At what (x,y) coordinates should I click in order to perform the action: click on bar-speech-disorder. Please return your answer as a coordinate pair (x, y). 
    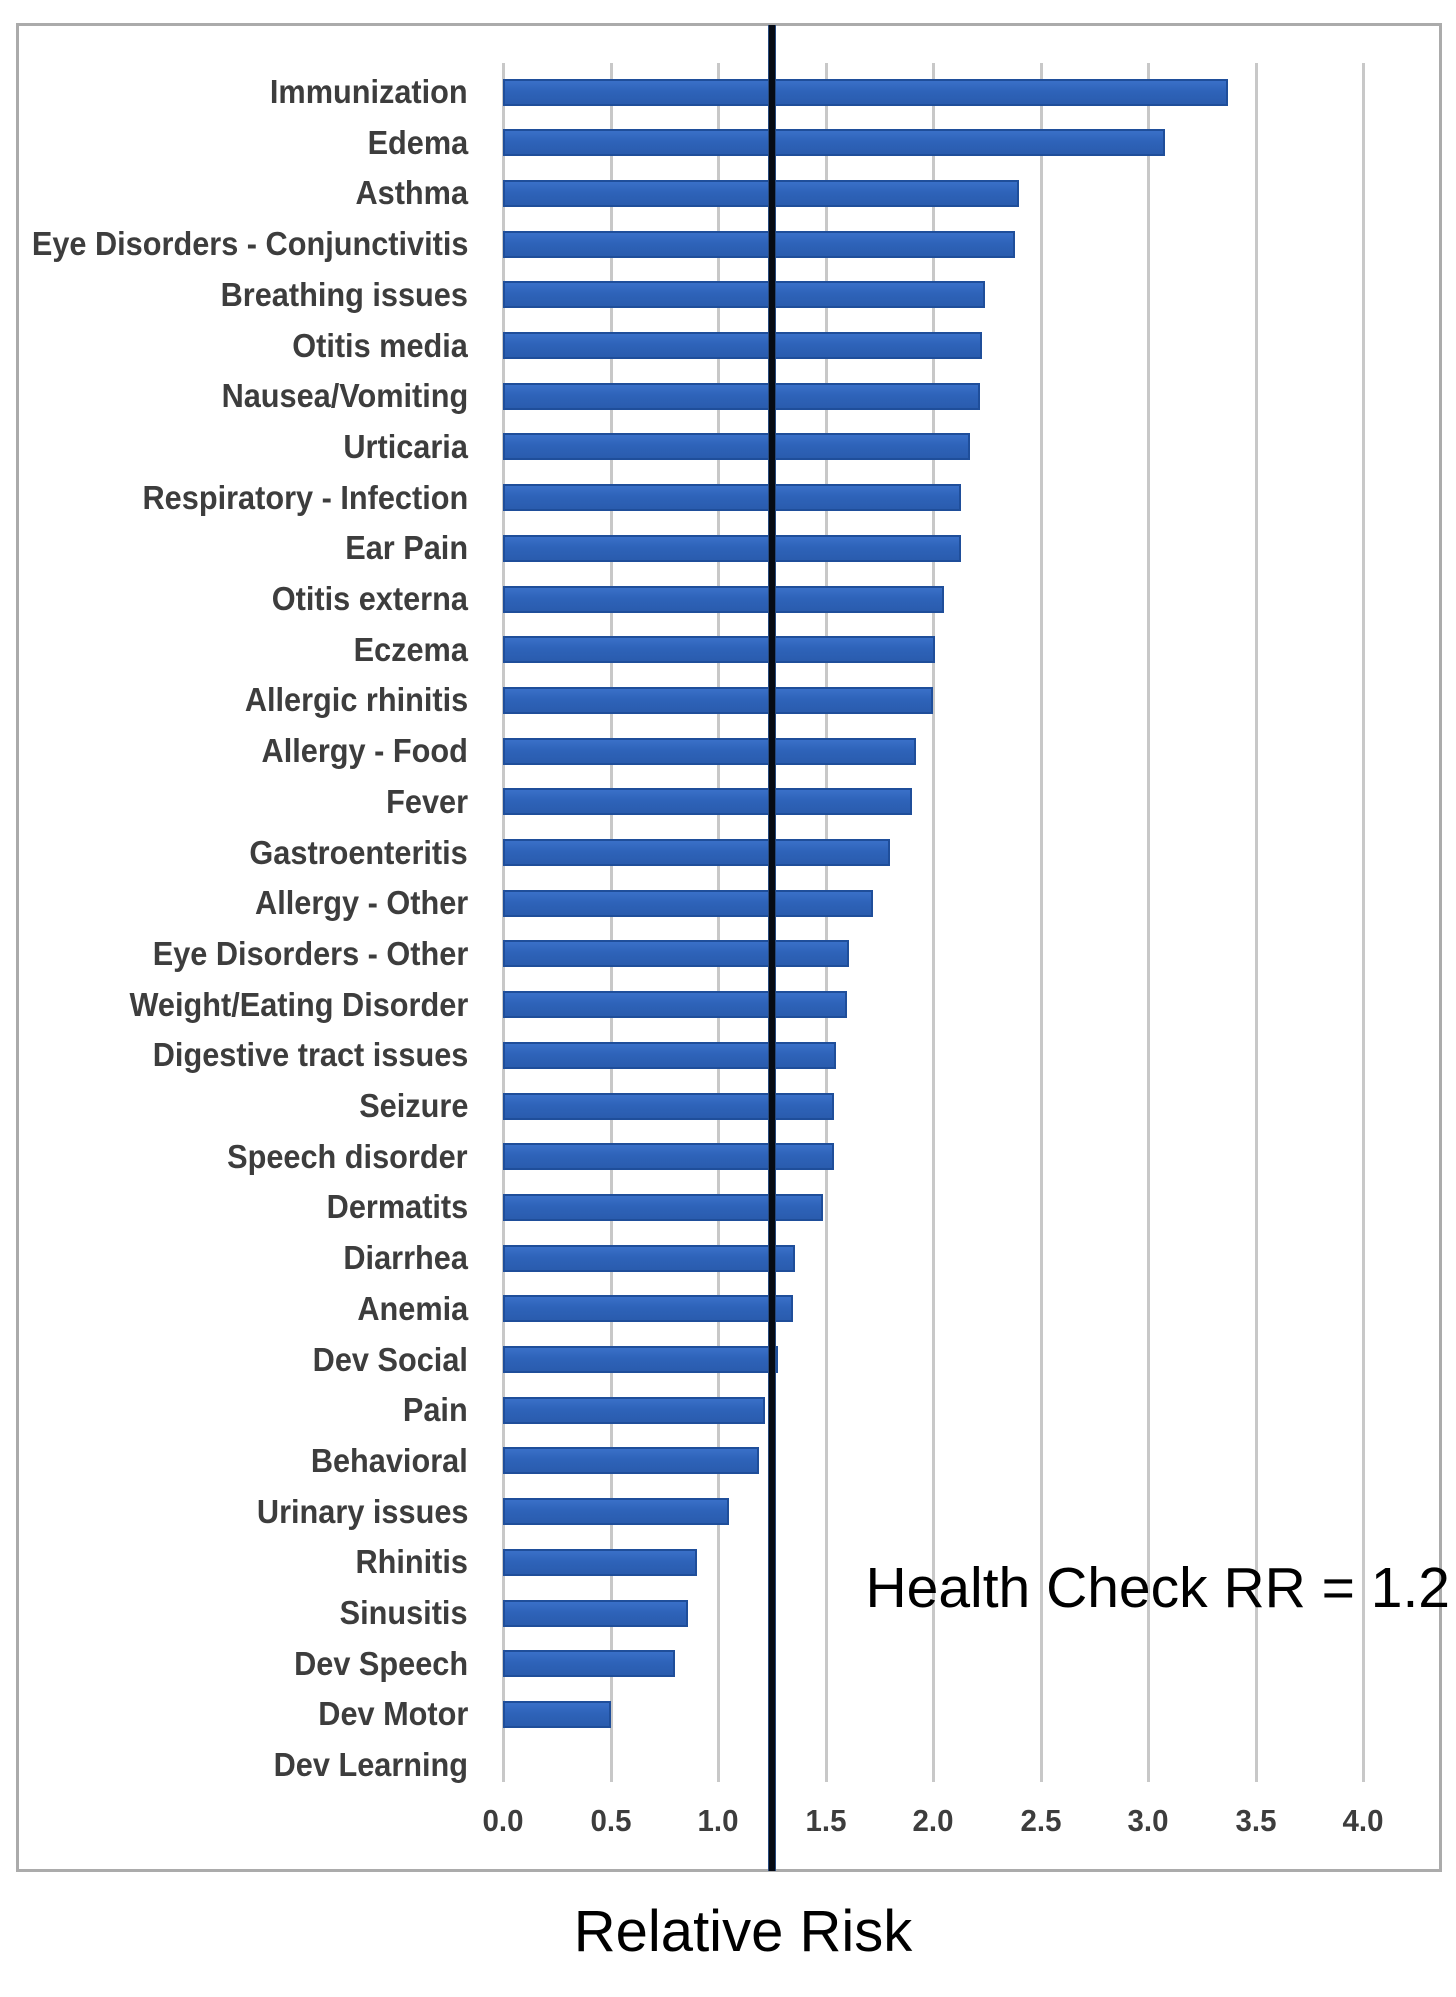
    Looking at the image, I should click on (669, 1157).